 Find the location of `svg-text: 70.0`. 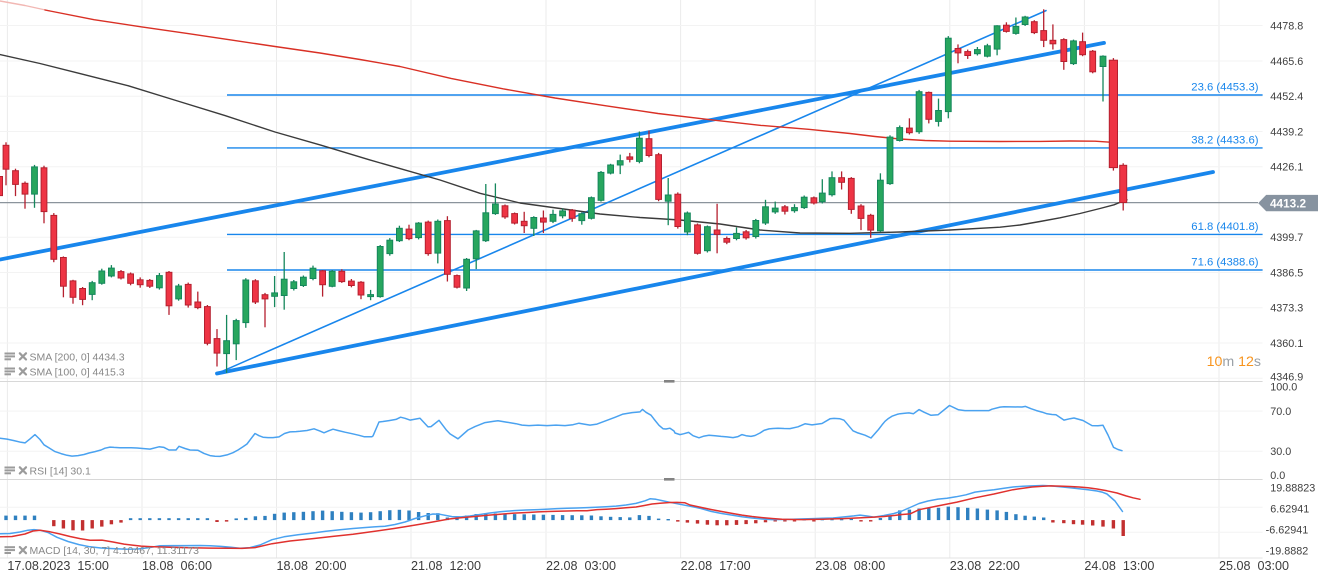

svg-text: 70.0 is located at coordinates (1280, 412).